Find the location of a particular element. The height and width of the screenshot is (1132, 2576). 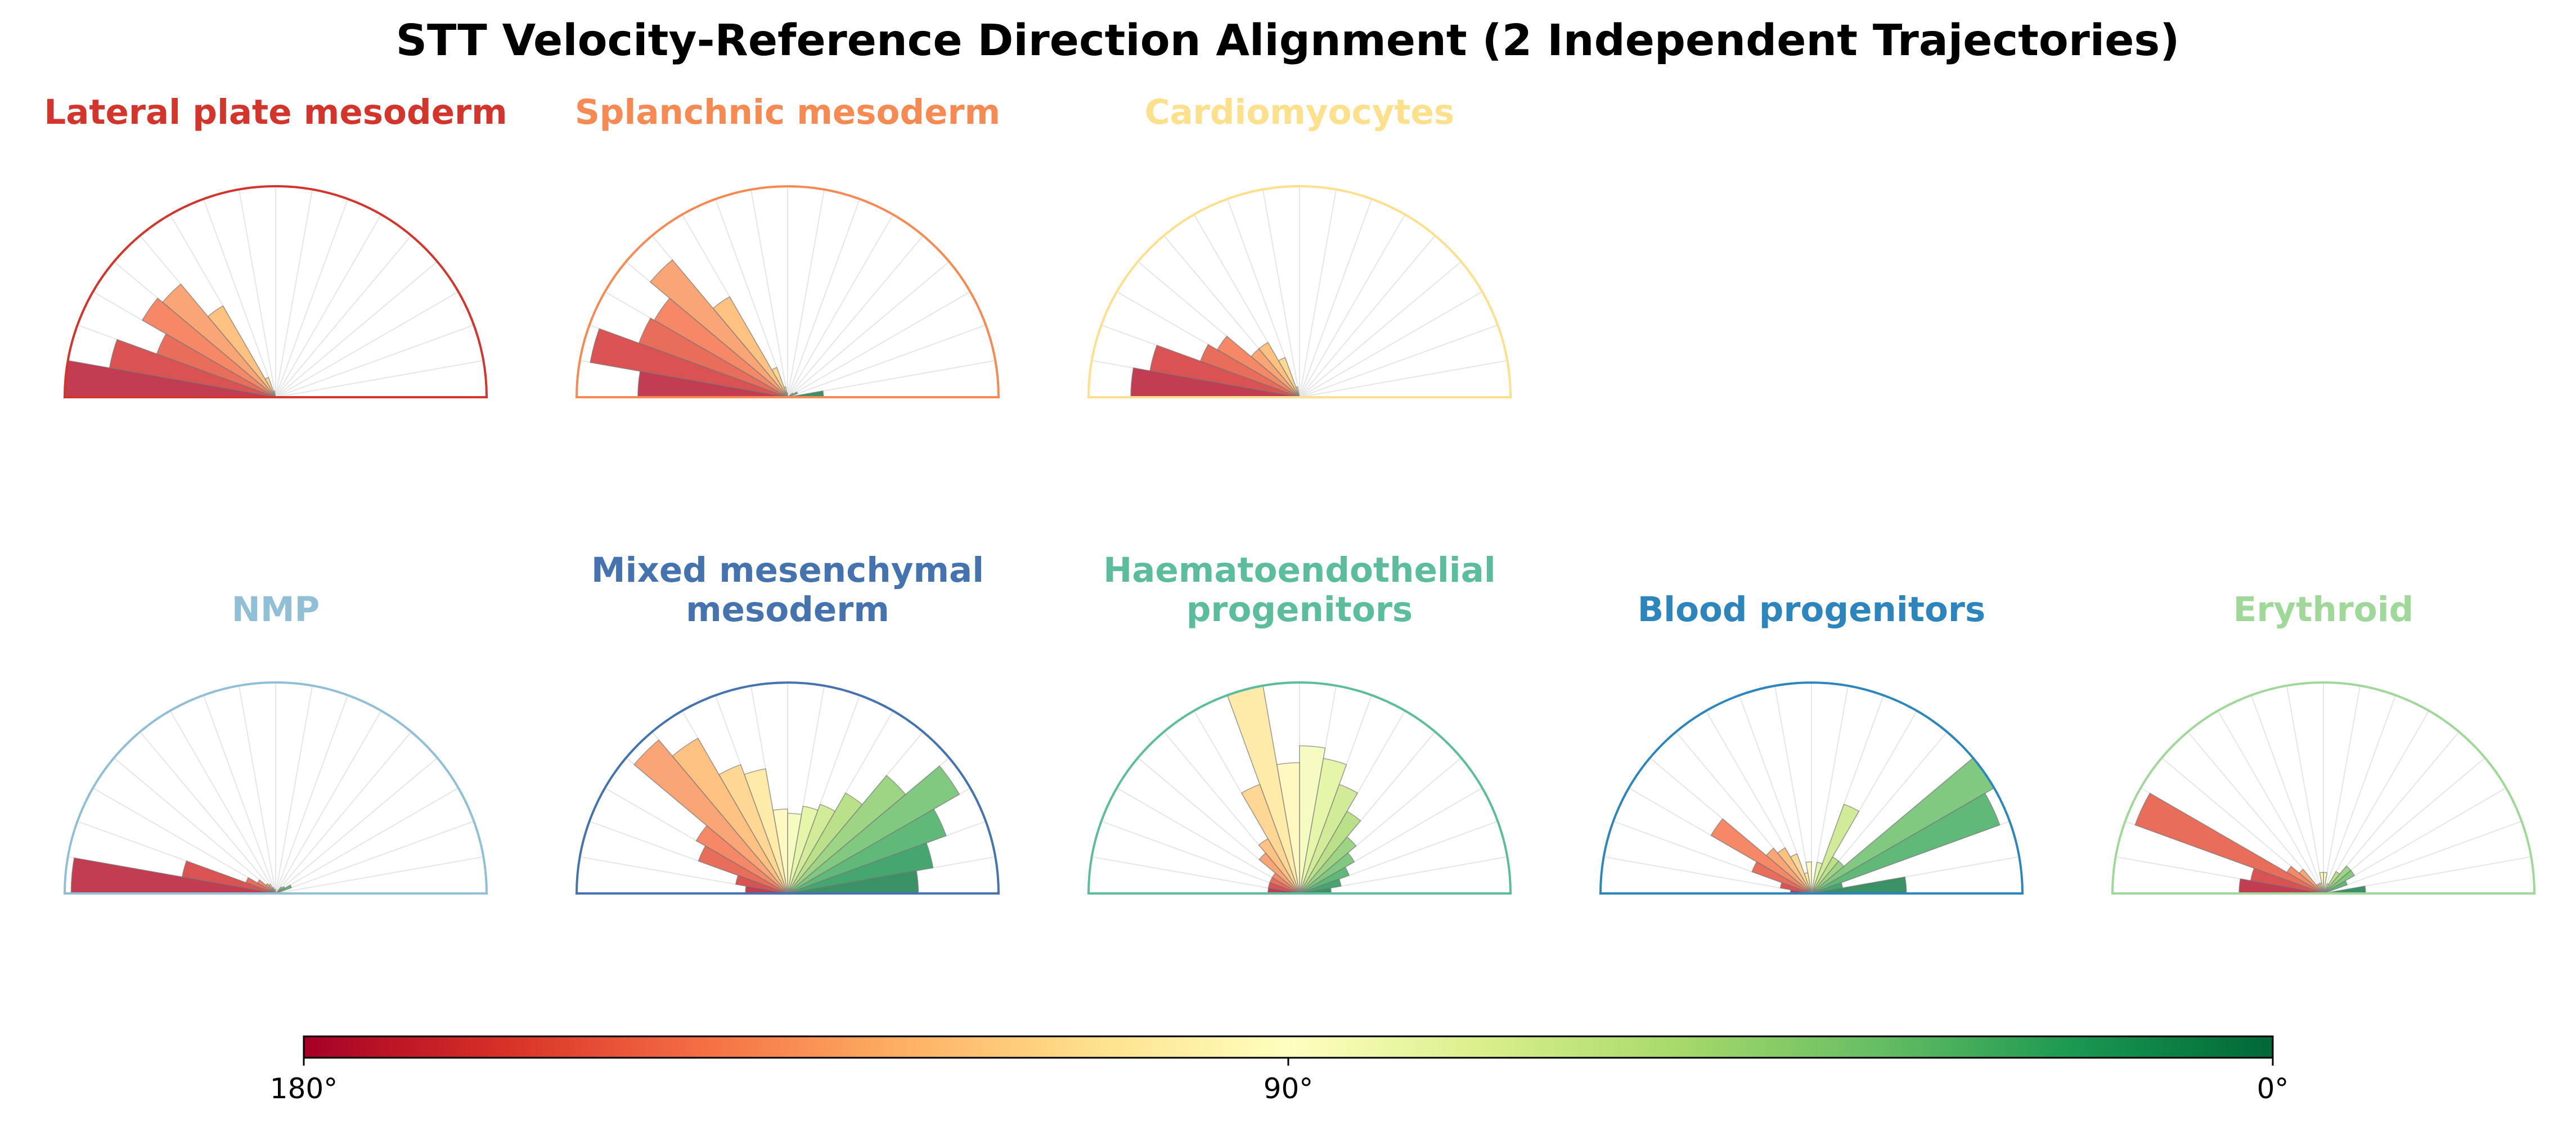

polar-panel: Lateral plate mesoderm is located at coordinates (275, 245).